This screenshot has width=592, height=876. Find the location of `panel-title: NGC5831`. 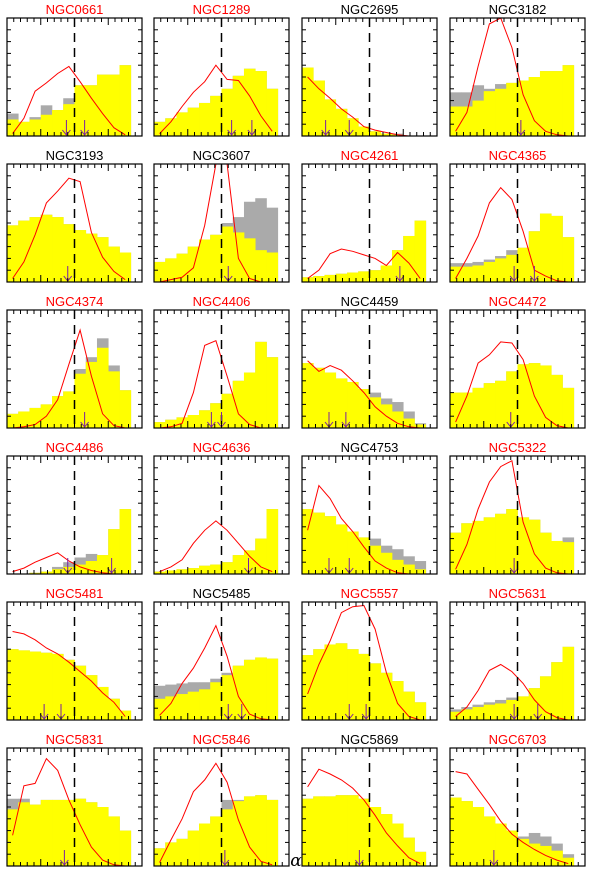

panel-title: NGC5831 is located at coordinates (75, 739).